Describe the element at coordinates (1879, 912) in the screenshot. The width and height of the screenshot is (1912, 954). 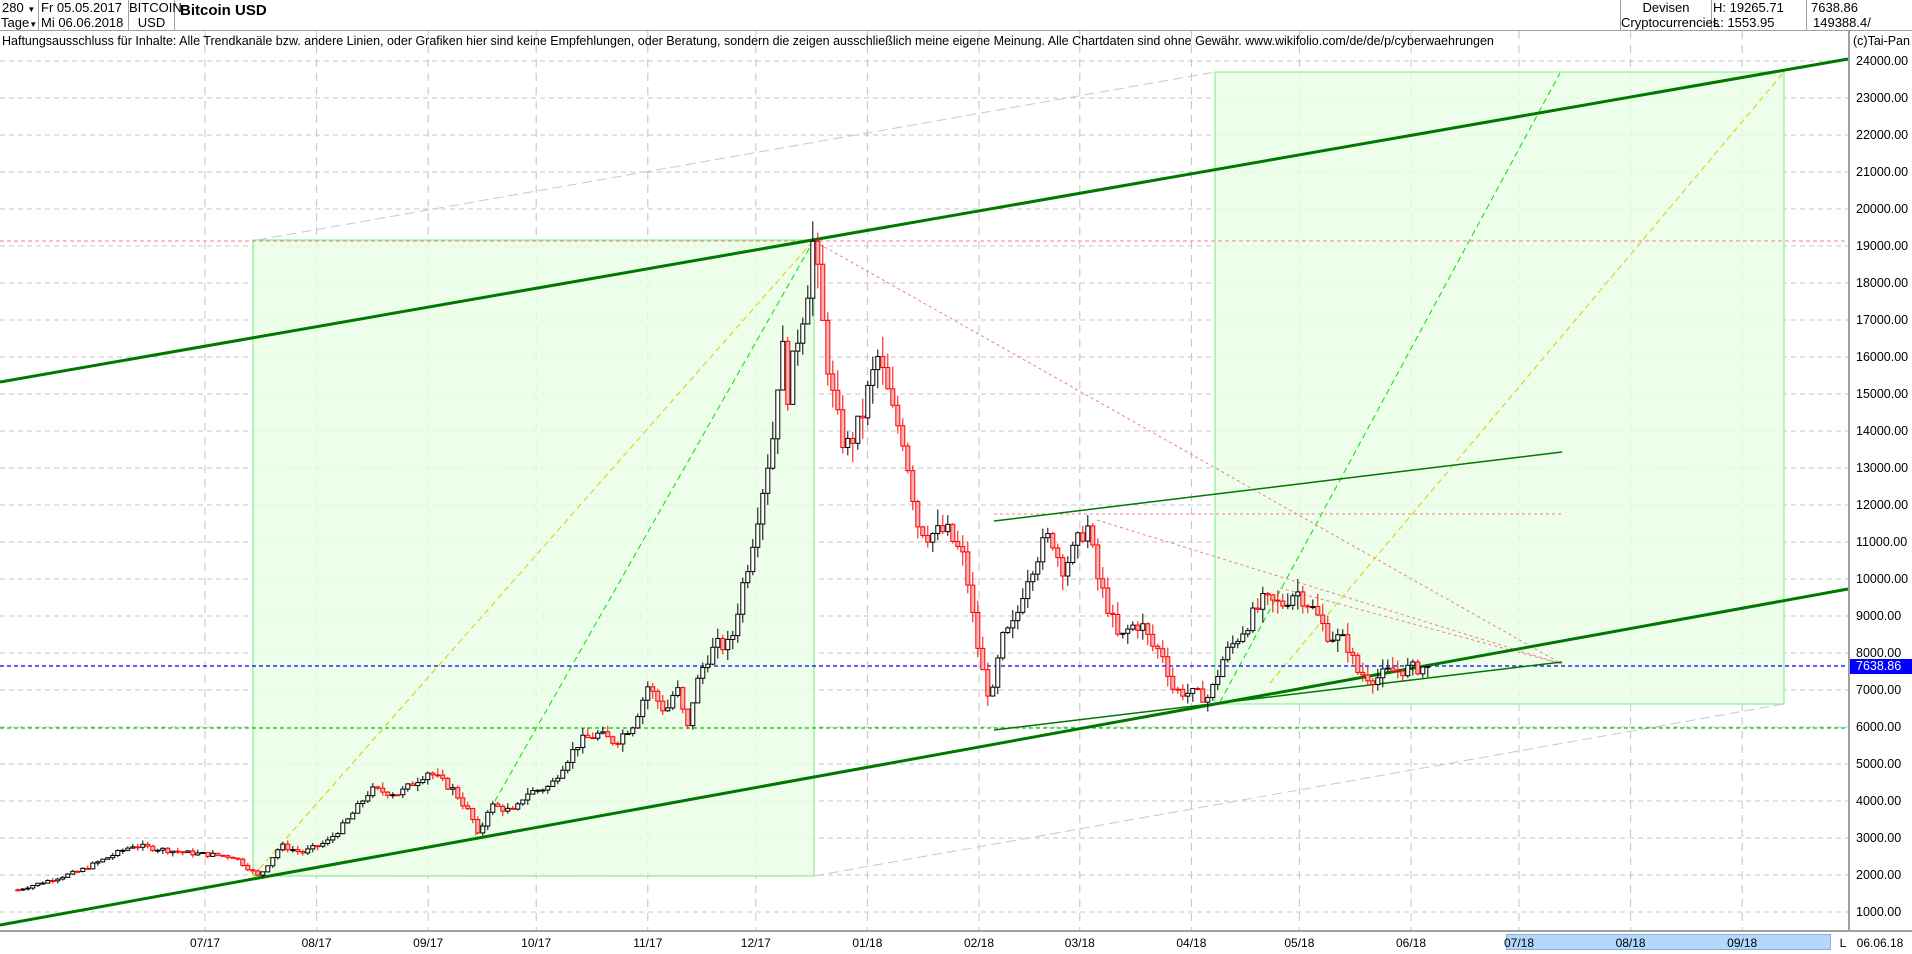
I see `price-tick-label: 1000.00` at that location.